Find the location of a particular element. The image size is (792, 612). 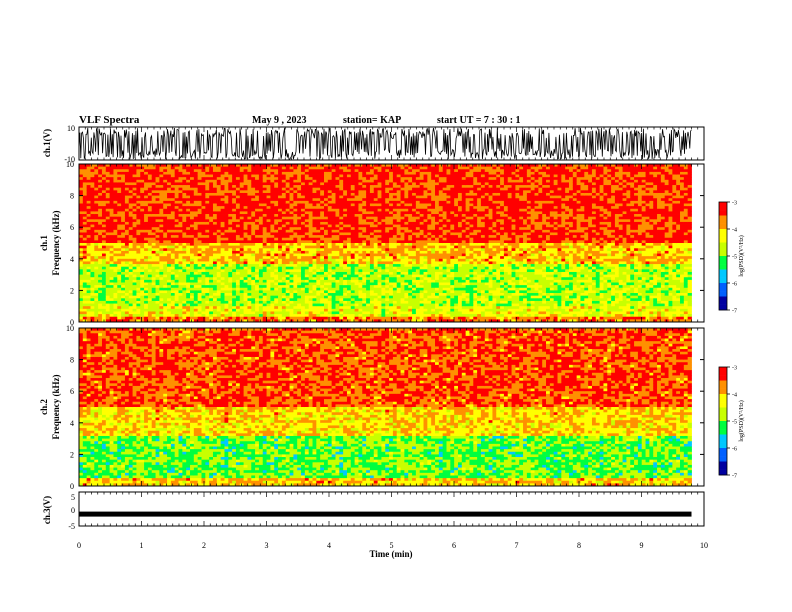

ch2-spectrogram-ylabel-channel: ch.2 is located at coordinates (44, 407).